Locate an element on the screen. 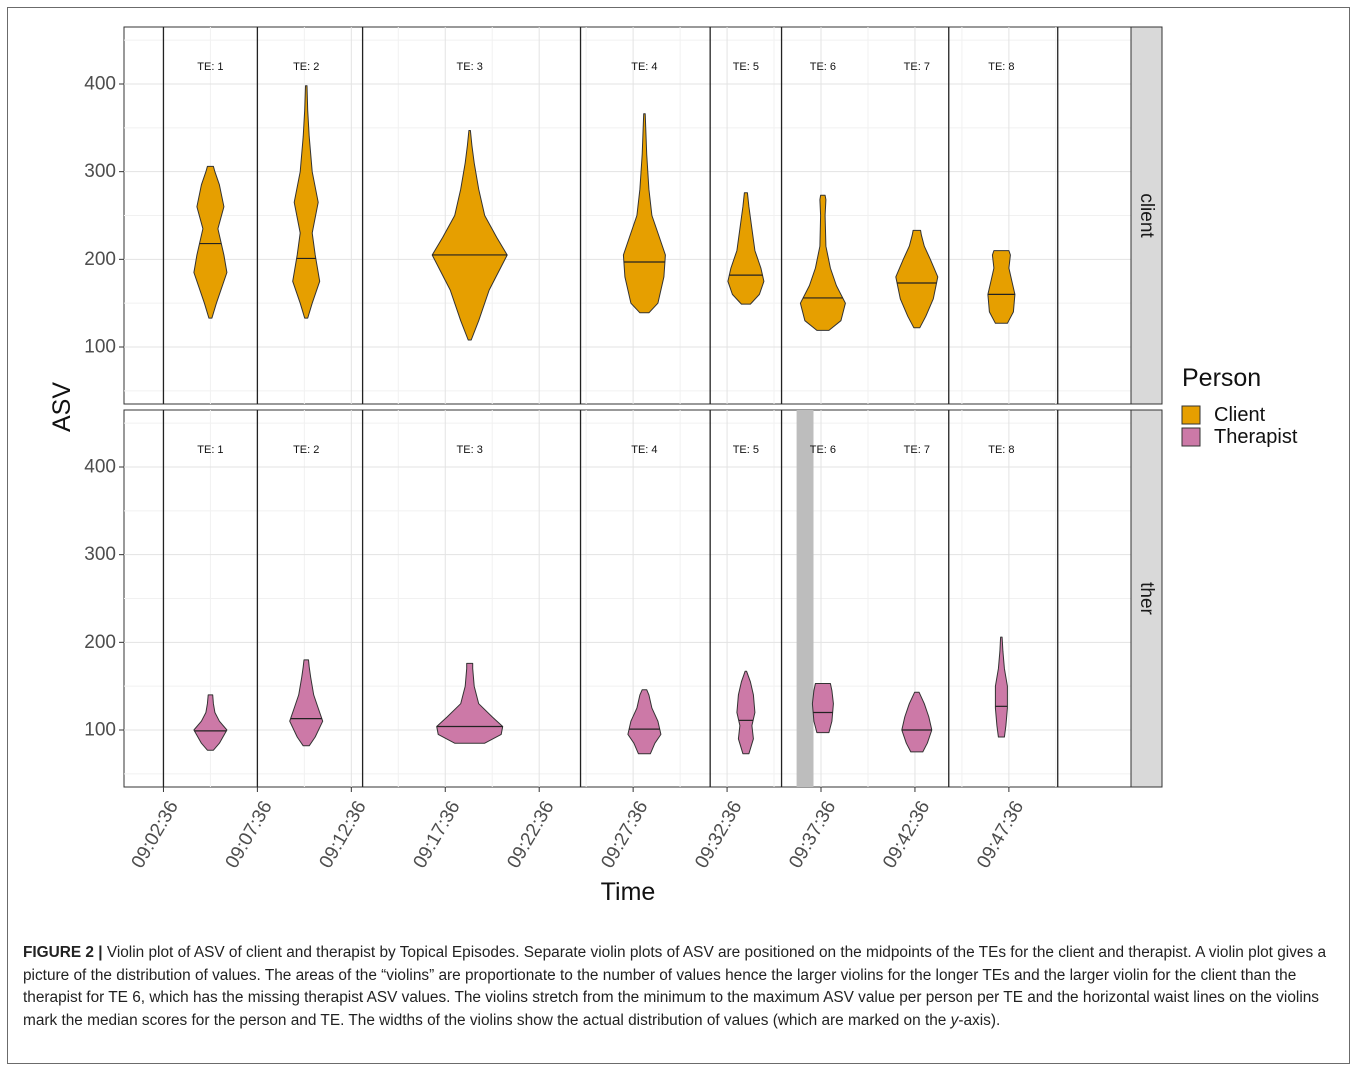 The width and height of the screenshot is (1358, 1072). violin-client-te8 is located at coordinates (1001, 287).